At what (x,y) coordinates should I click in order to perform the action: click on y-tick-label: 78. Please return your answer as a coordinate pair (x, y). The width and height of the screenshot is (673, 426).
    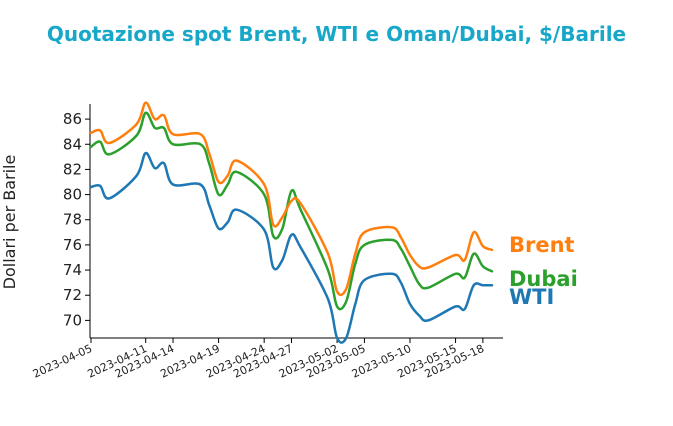
    Looking at the image, I should click on (72, 220).